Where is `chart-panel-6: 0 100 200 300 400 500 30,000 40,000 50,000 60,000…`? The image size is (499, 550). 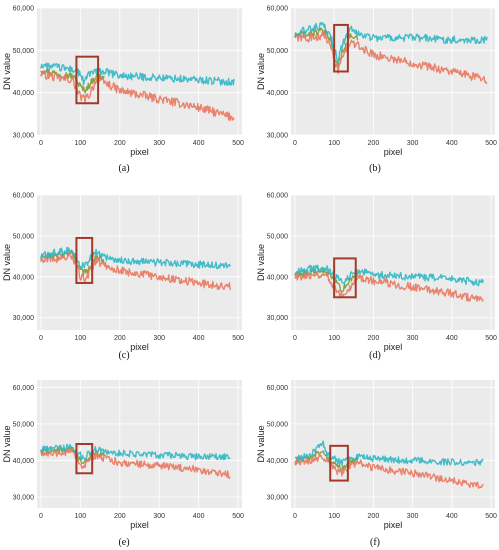 chart-panel-6: 0 100 200 300 400 500 30,000 40,000 50,000 60,000… is located at coordinates (376, 464).